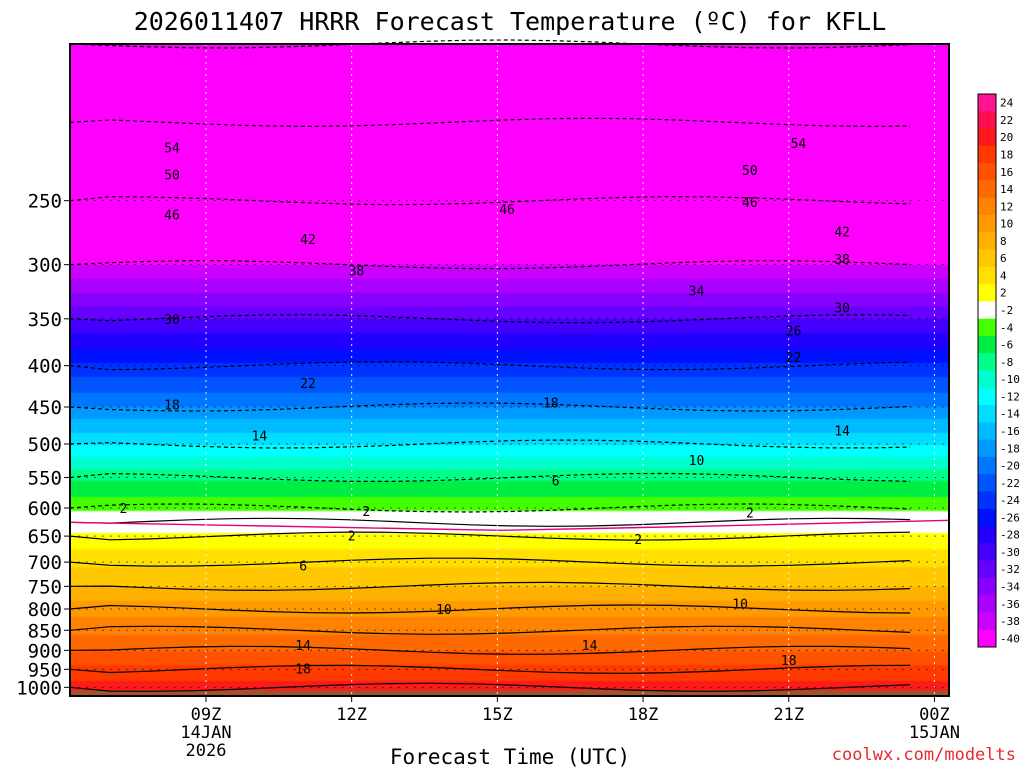  What do you see at coordinates (39, 688) in the screenshot?
I see `y-tick-label: 1000` at bounding box center [39, 688].